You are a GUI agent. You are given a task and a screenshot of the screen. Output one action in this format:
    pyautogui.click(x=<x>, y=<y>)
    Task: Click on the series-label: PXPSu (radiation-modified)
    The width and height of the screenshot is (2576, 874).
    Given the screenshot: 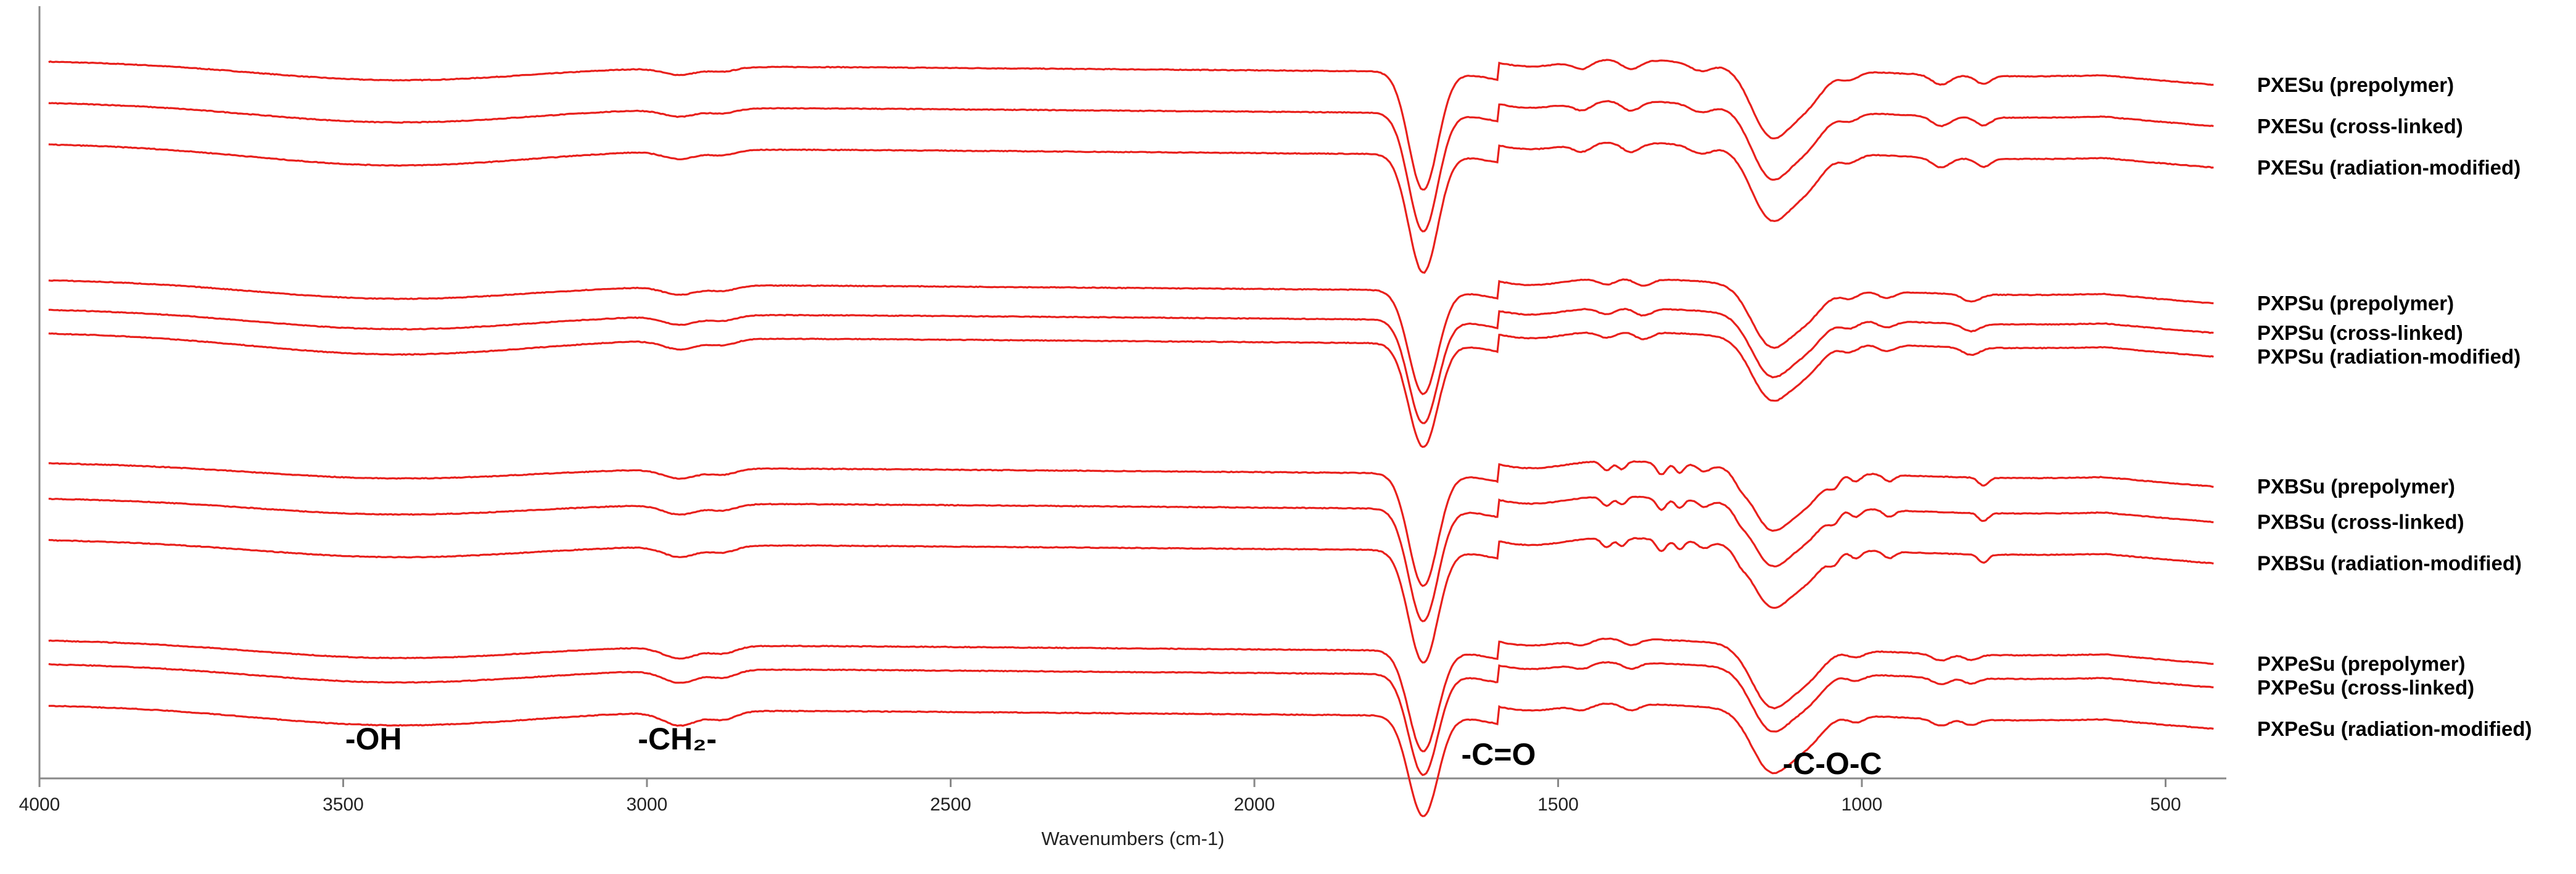 What is the action you would take?
    pyautogui.click(x=2388, y=356)
    